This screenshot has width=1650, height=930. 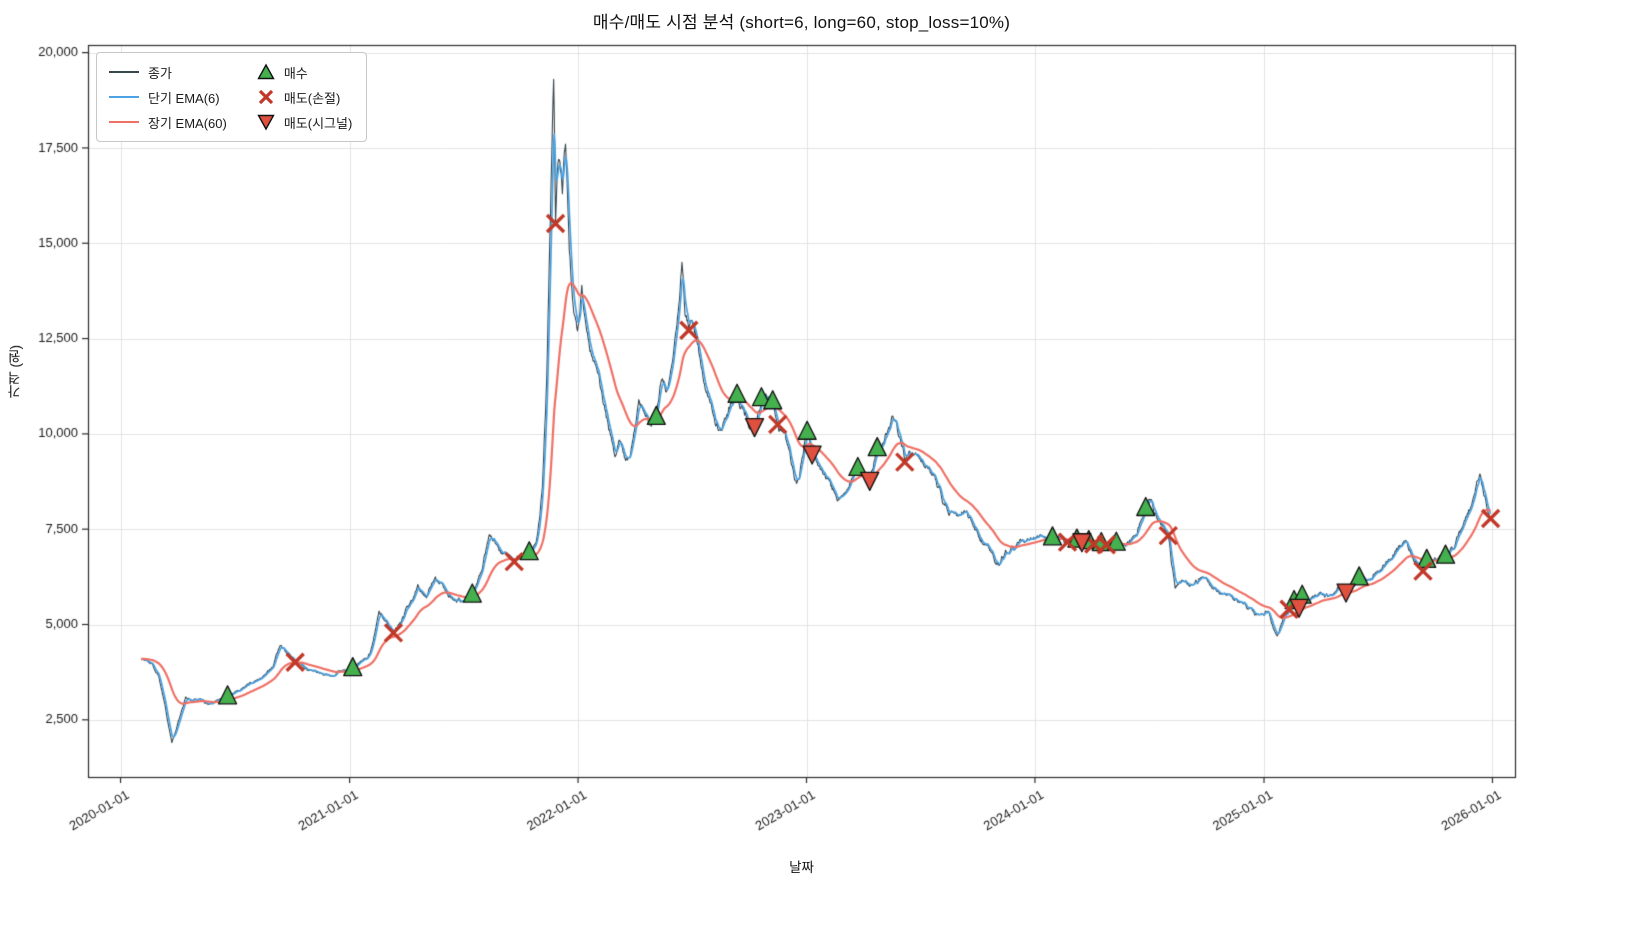 I want to click on legend-item-sell_stop: 매도(손절), so click(x=304, y=97).